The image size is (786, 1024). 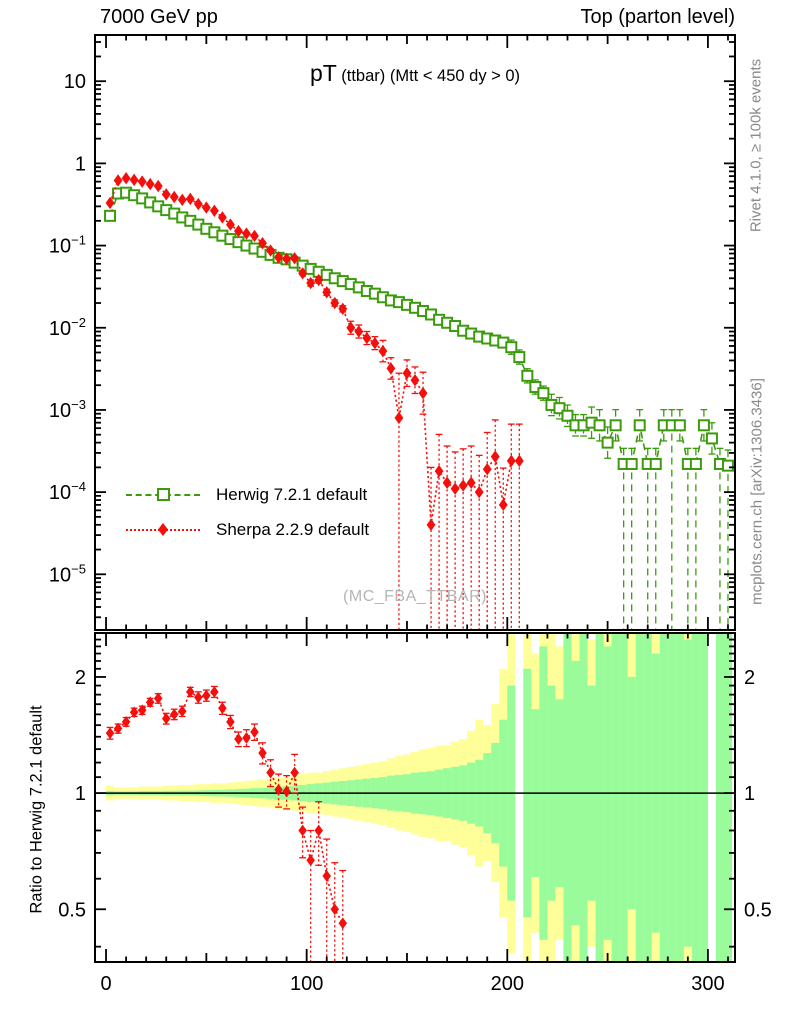 What do you see at coordinates (67, 245) in the screenshot?
I see `main-y-tick-label: 10⁻¹` at bounding box center [67, 245].